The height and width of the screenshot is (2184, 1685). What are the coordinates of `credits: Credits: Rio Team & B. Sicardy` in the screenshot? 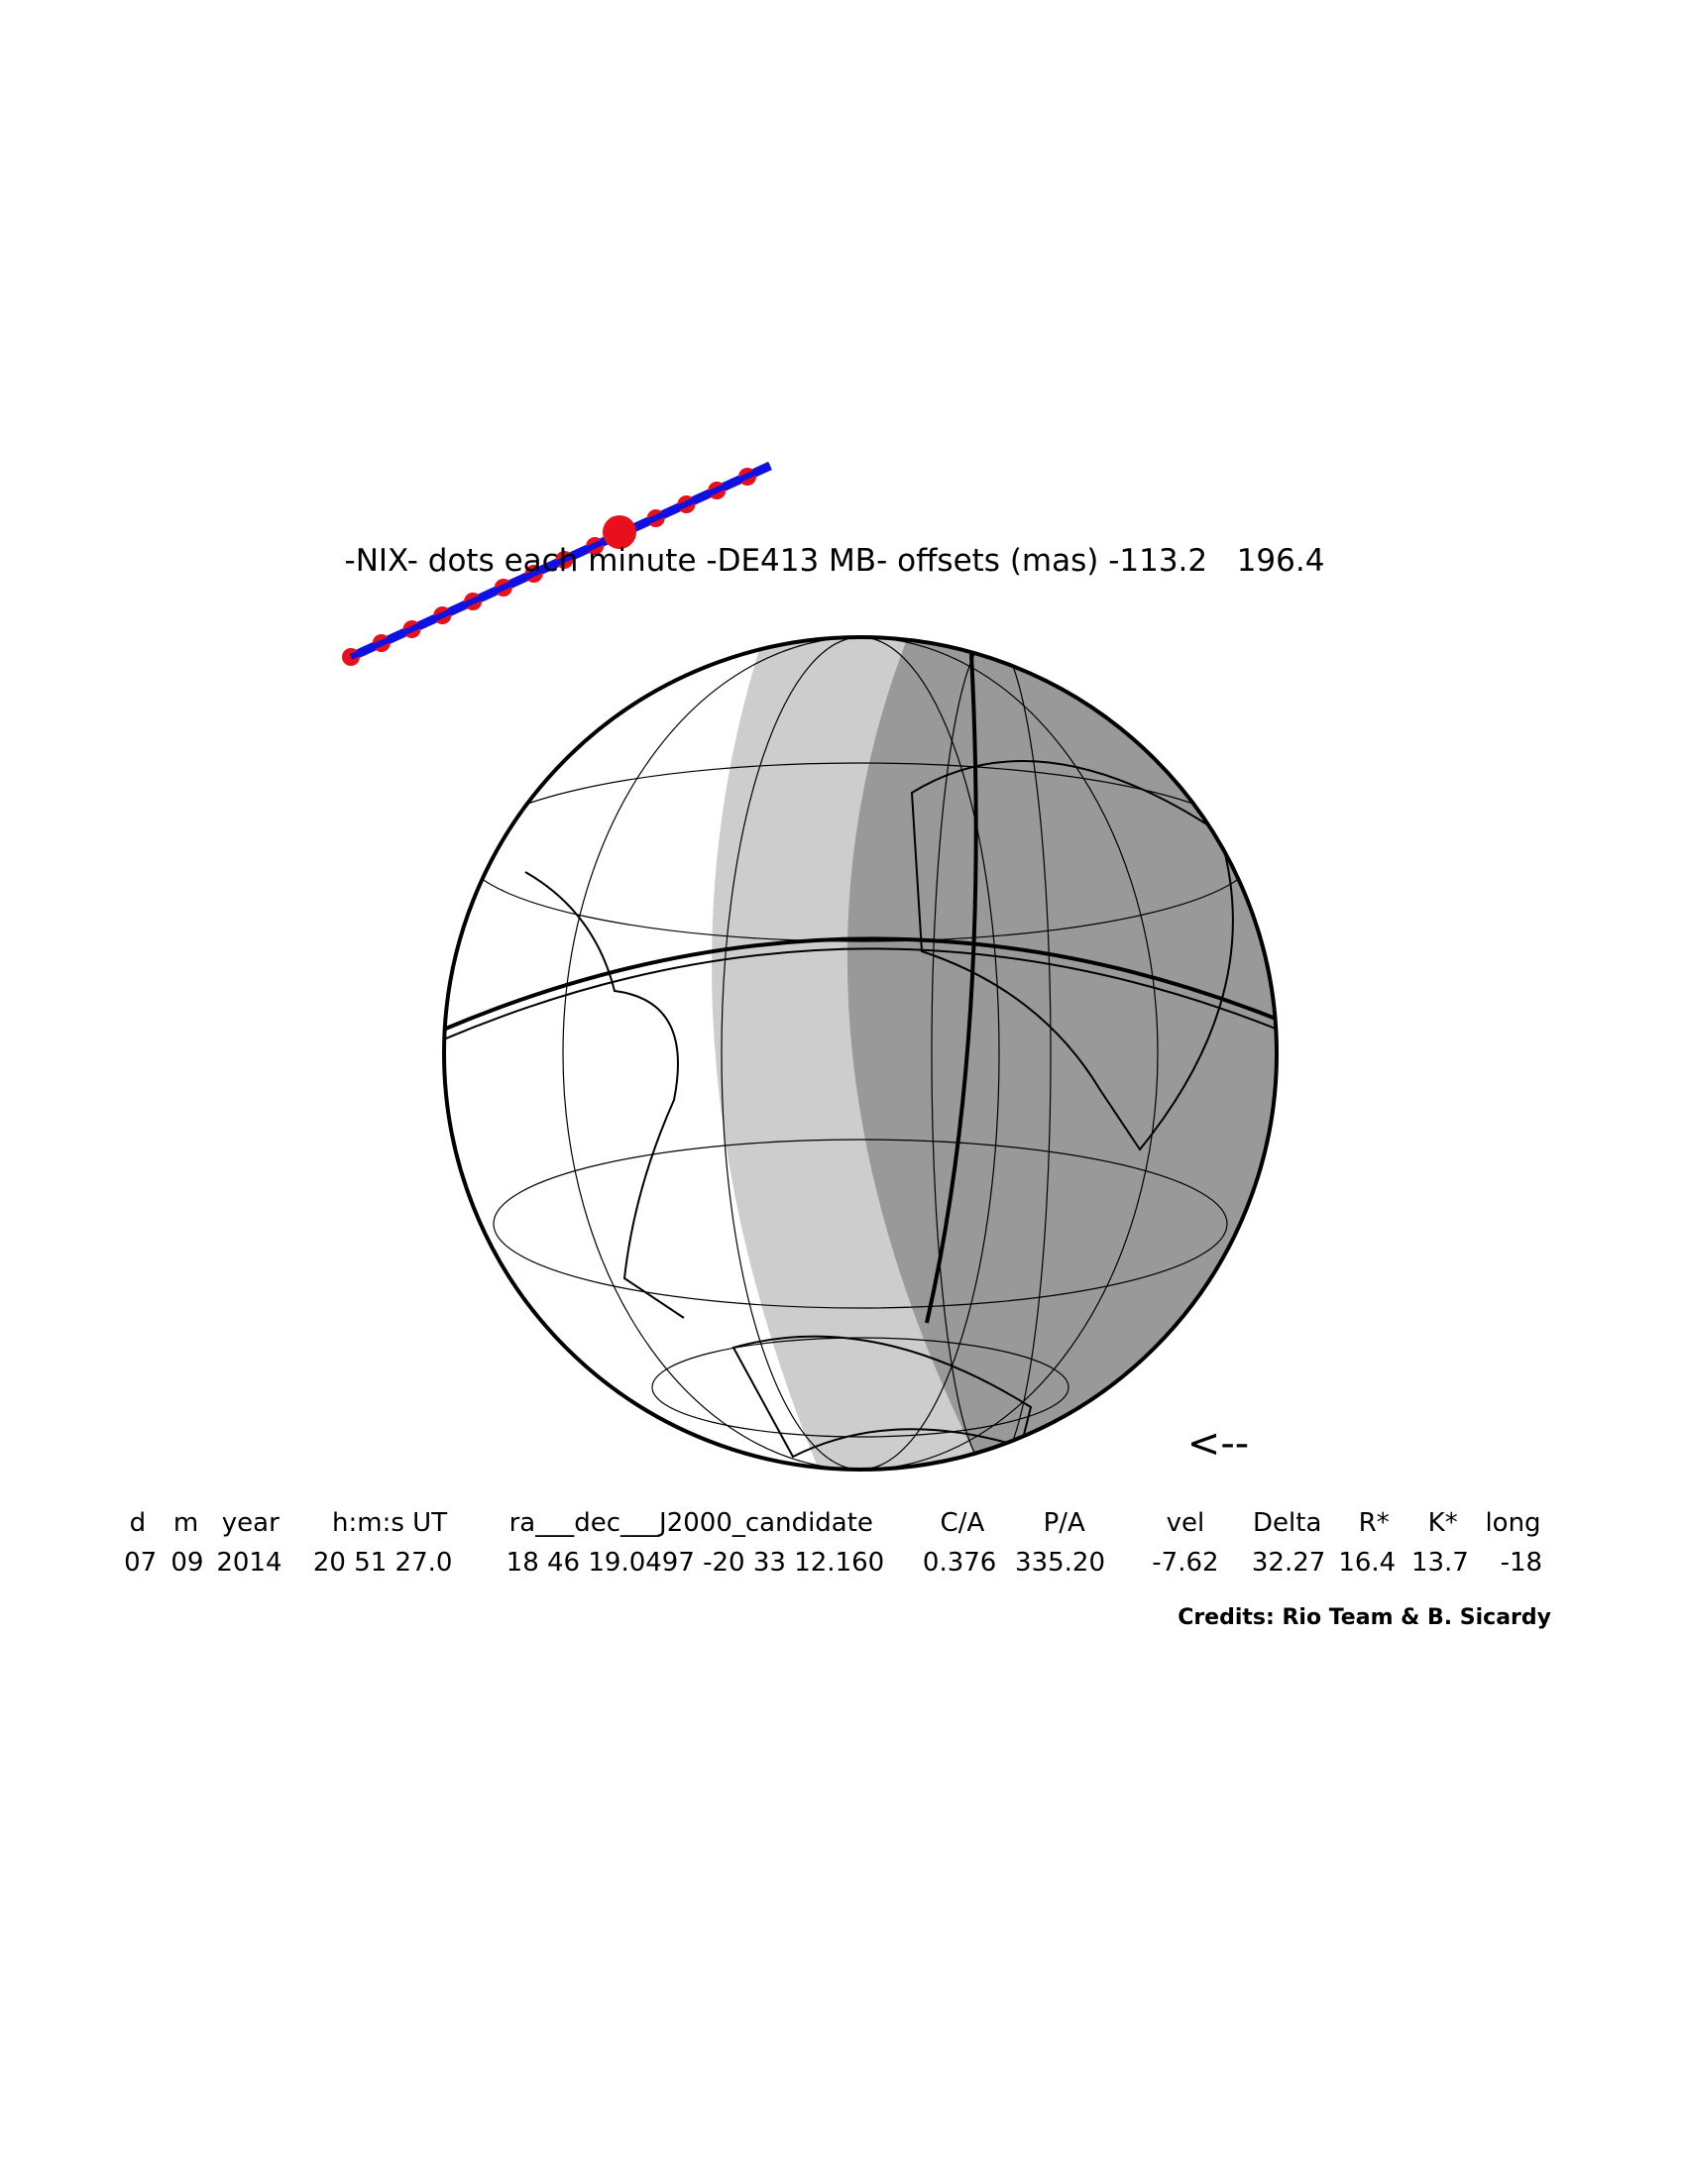 It's located at (1364, 1617).